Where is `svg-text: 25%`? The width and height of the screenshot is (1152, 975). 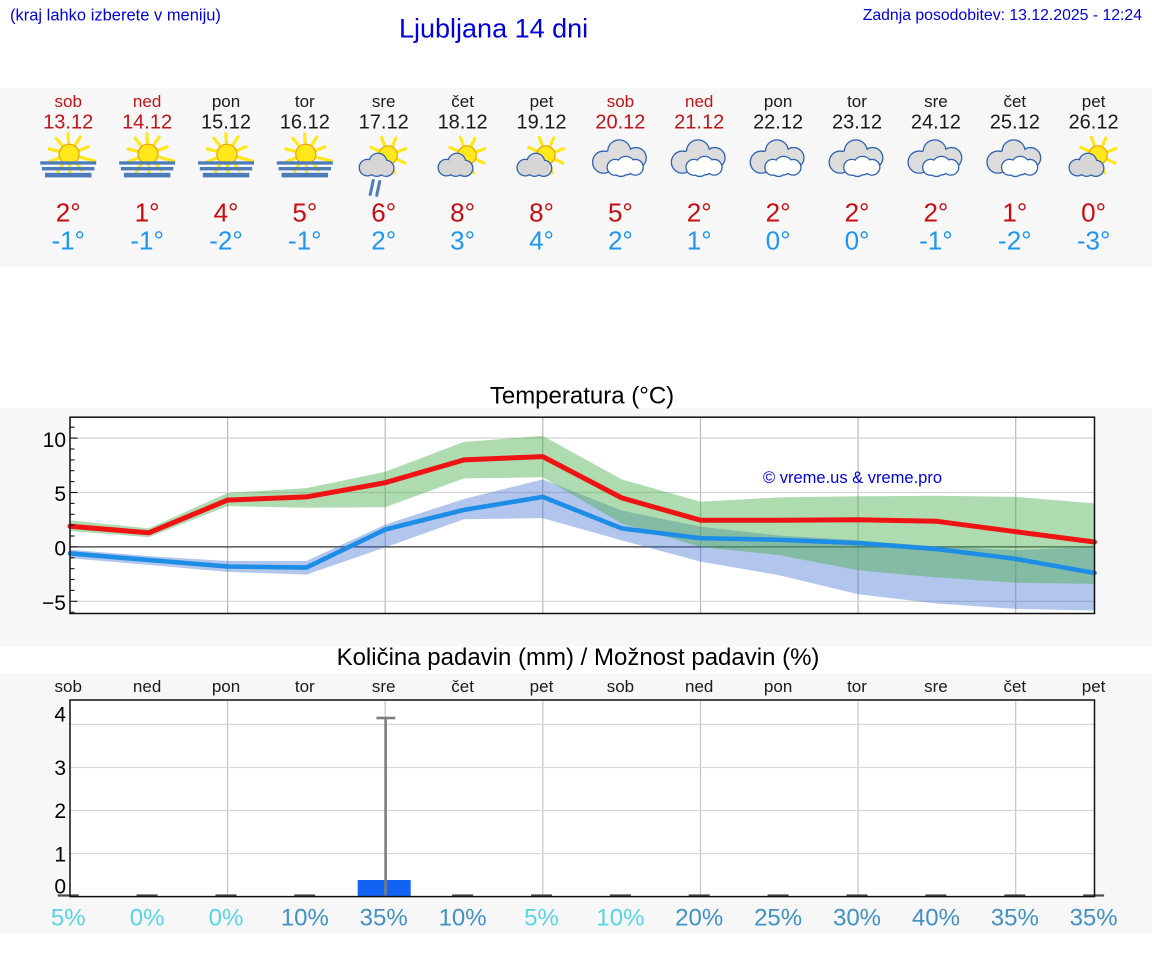
svg-text: 25% is located at coordinates (778, 917).